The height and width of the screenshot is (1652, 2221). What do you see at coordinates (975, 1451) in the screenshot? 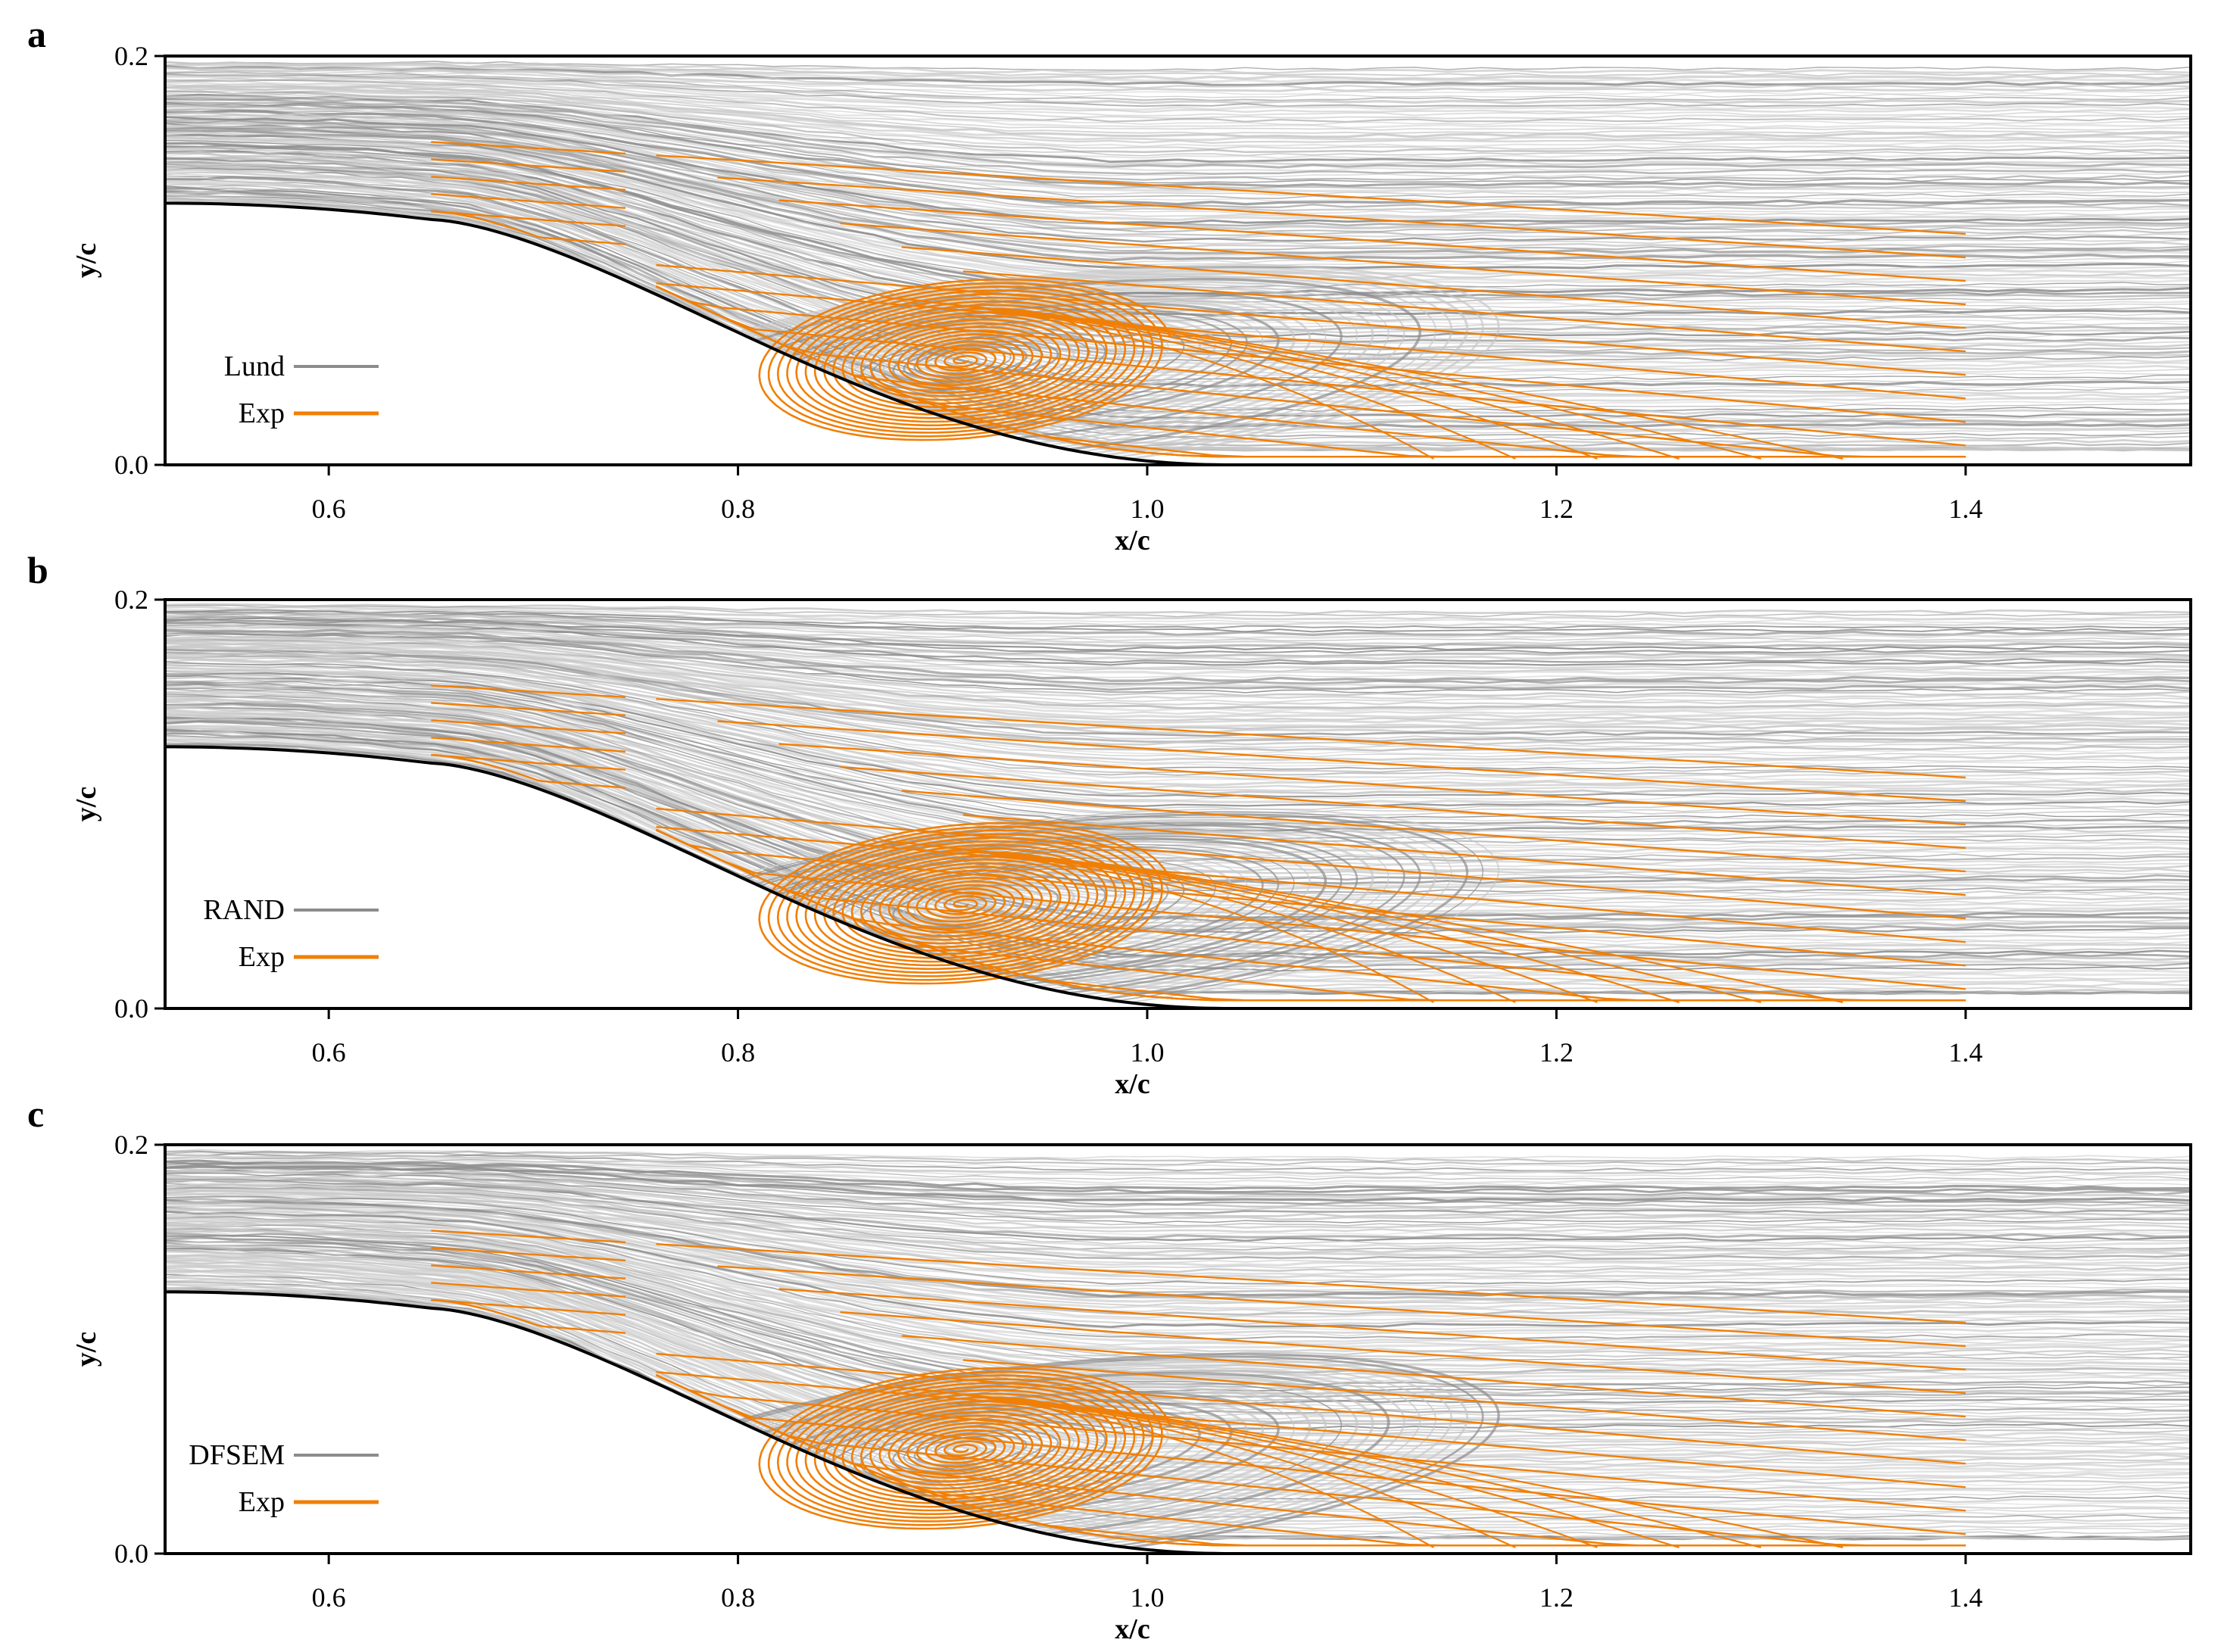
I see `sim-vortex-ring` at bounding box center [975, 1451].